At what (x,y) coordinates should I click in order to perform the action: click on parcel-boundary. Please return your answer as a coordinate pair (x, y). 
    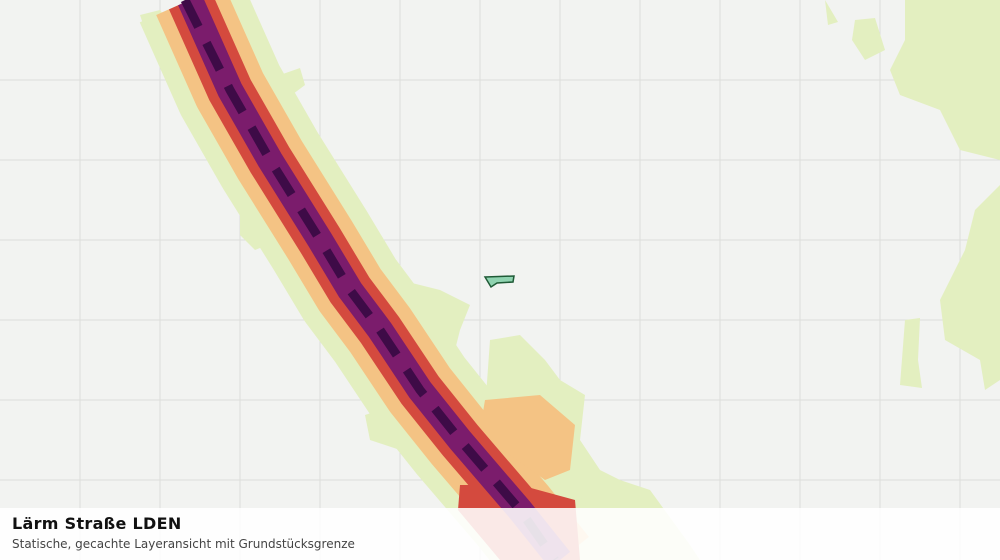
    Looking at the image, I should click on (499, 282).